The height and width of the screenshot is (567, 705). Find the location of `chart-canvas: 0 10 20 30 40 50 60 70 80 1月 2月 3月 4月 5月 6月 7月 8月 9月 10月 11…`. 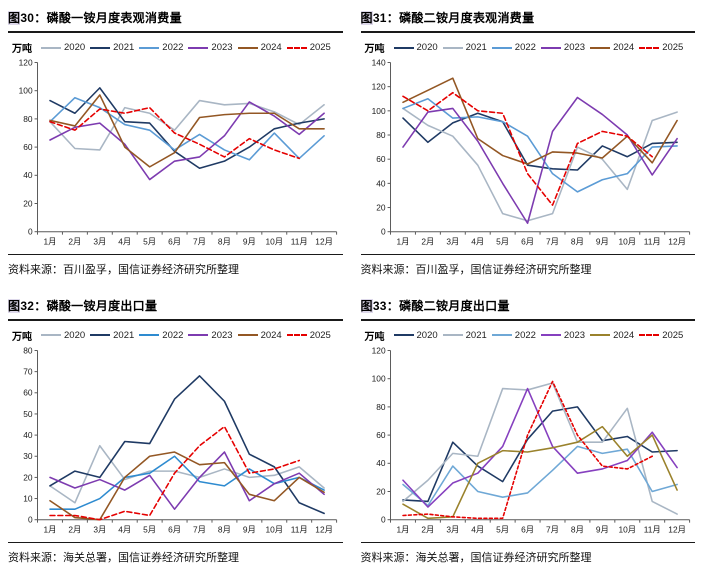

chart-canvas: 0 10 20 30 40 50 60 70 80 1月 2月 3月 4月 5月 6月 7月 8月 9月 10月 11… is located at coordinates (180, 439).